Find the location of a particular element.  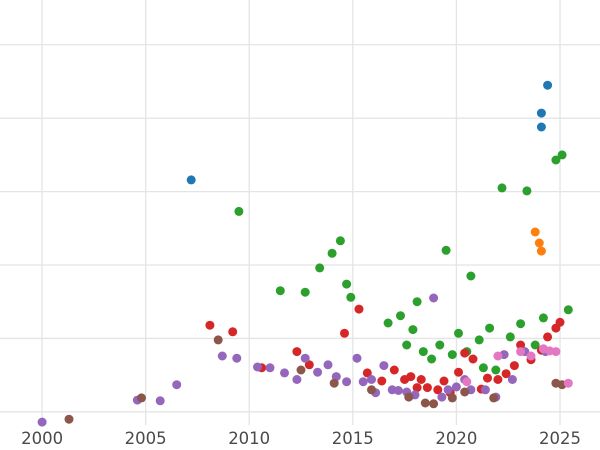

x-tick-label: 2005 is located at coordinates (146, 438).